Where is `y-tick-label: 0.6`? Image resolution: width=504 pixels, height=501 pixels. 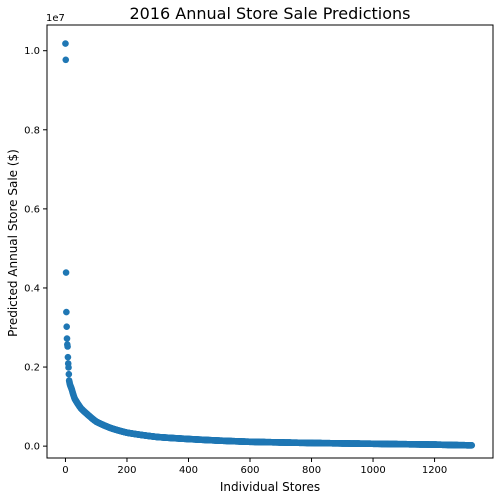
y-tick-label: 0.6 is located at coordinates (32, 209).